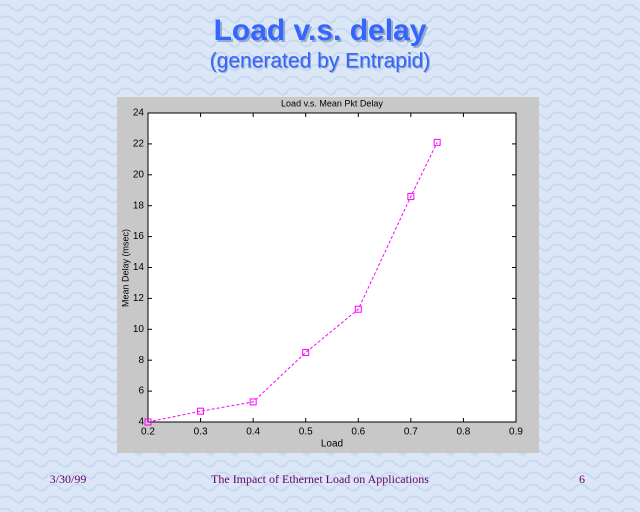 The height and width of the screenshot is (512, 640). Describe the element at coordinates (148, 432) in the screenshot. I see `x-tick-label: 0.2` at that location.